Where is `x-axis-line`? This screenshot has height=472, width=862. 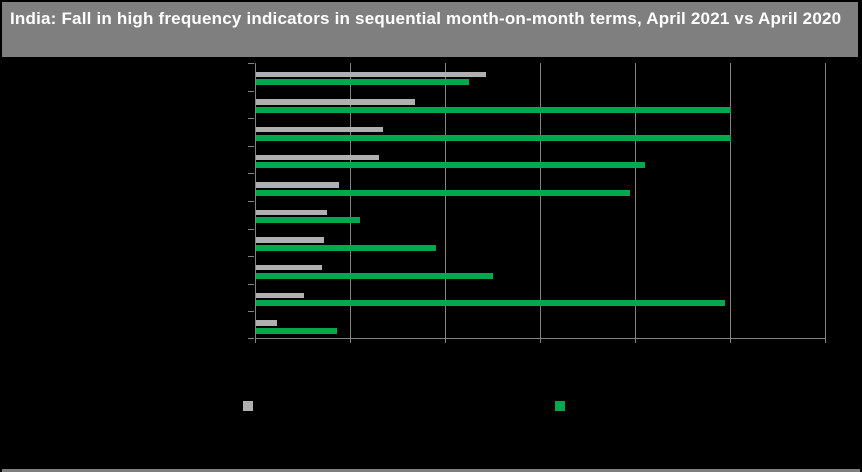 x-axis-line is located at coordinates (540, 338).